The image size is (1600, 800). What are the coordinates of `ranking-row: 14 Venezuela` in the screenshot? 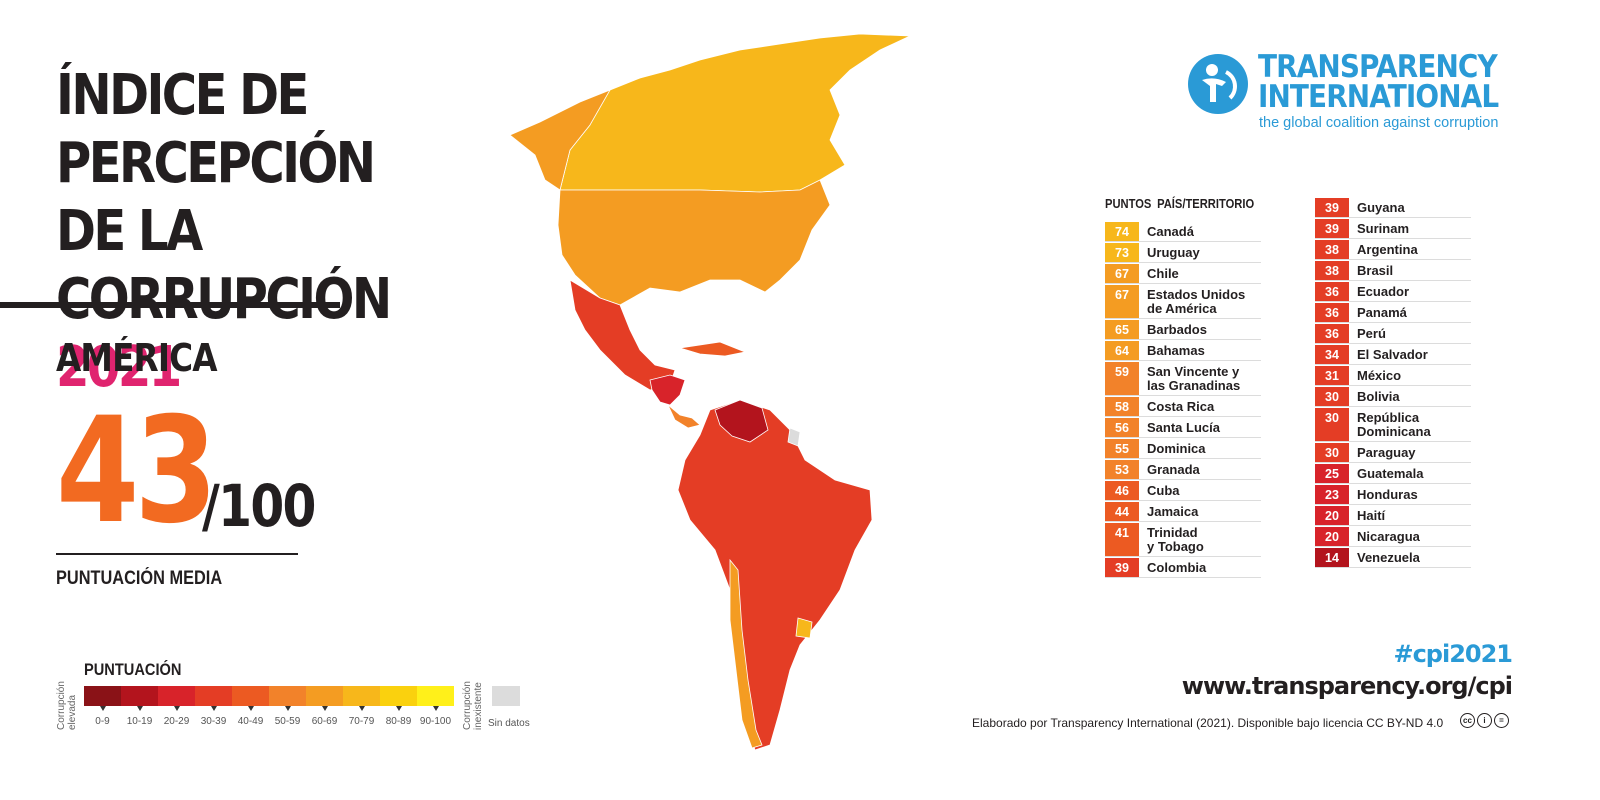 It's located at (1393, 558).